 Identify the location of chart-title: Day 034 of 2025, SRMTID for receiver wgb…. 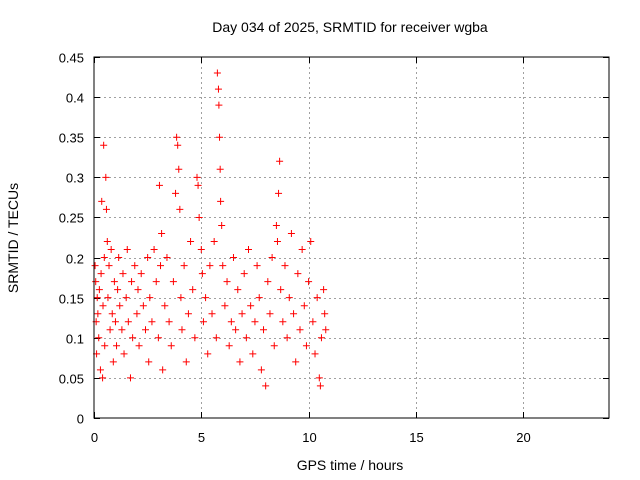
(350, 27).